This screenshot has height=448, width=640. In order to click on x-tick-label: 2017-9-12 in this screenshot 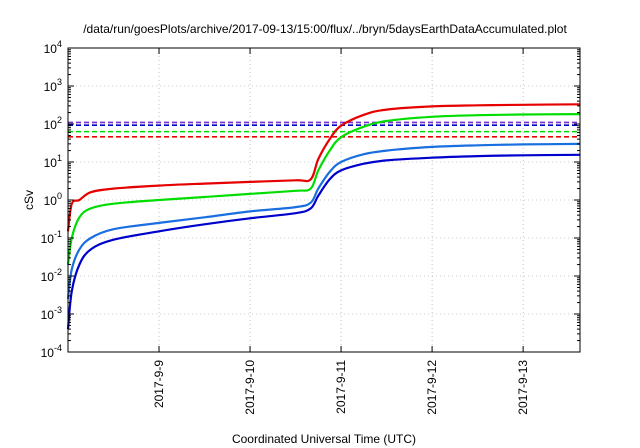, I will do `click(432, 387)`.